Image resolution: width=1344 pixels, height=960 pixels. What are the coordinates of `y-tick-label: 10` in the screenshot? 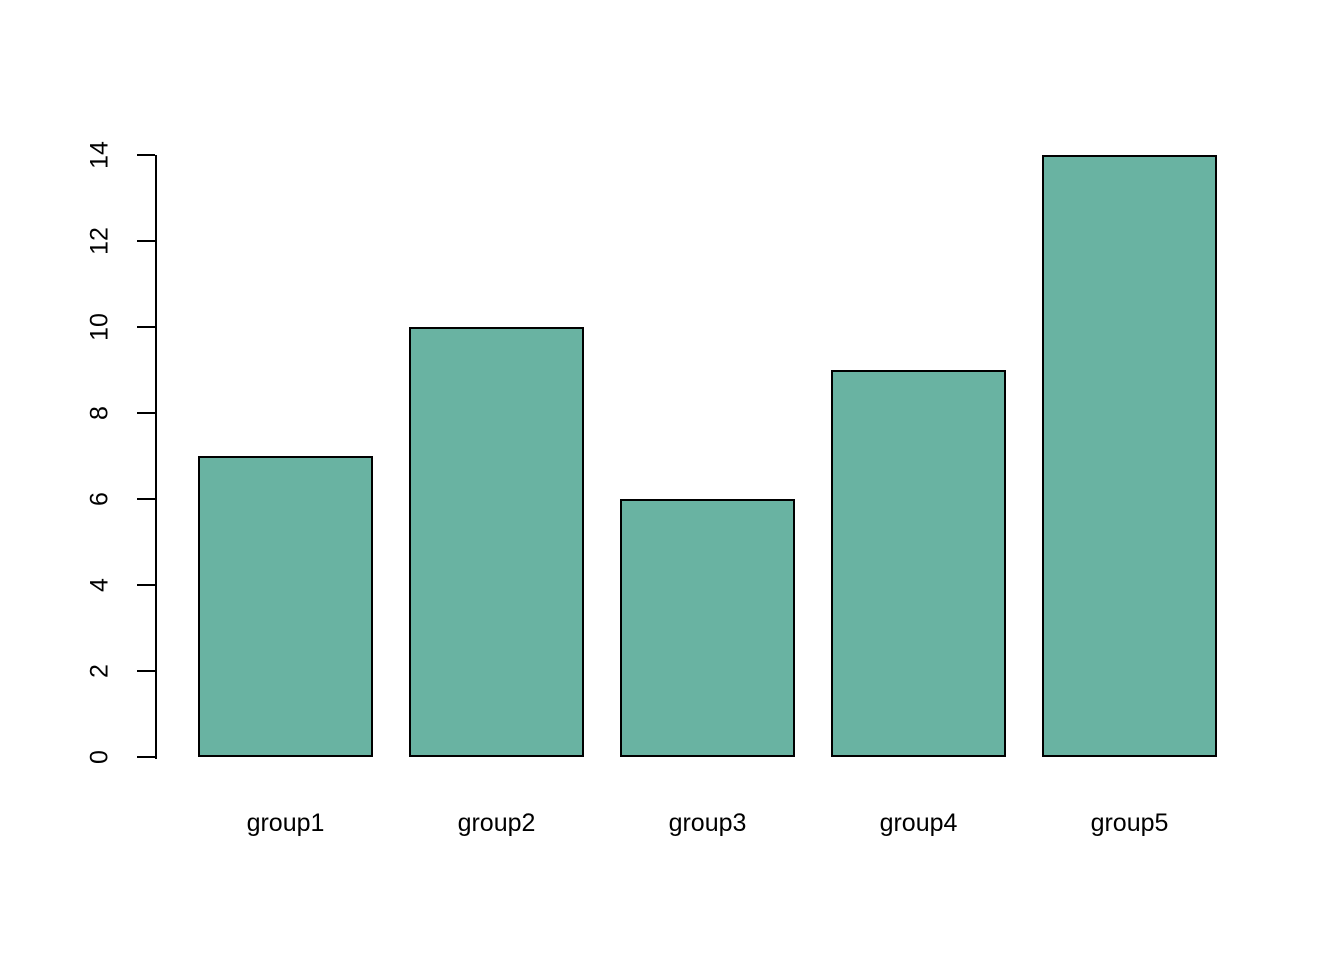 It's located at (99, 327).